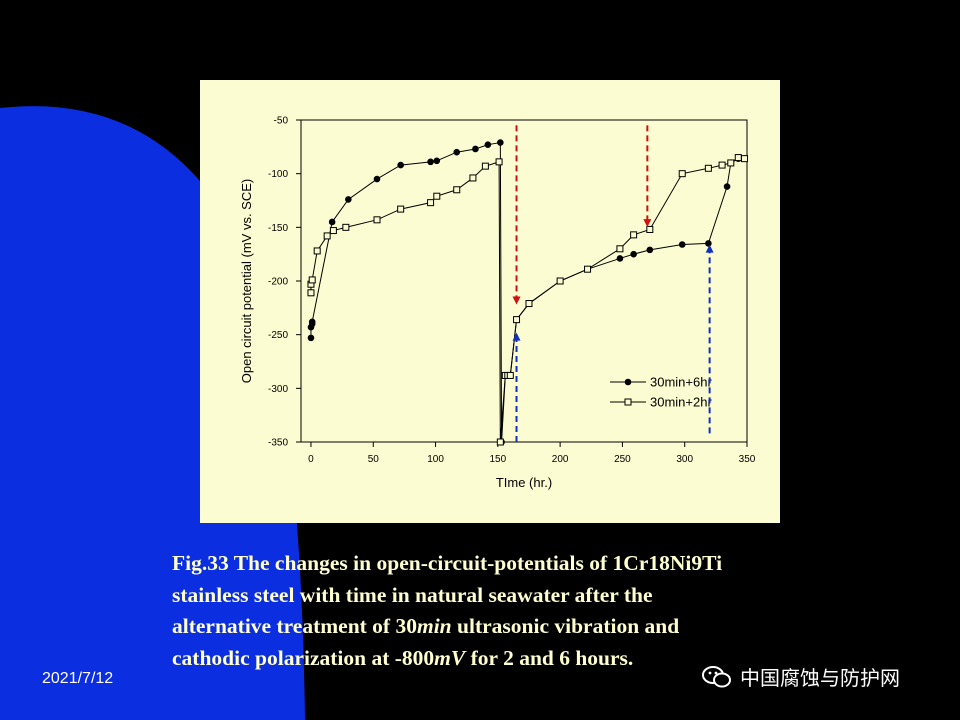  I want to click on watermark-text: 中国腐蚀与防护网, so click(820, 678).